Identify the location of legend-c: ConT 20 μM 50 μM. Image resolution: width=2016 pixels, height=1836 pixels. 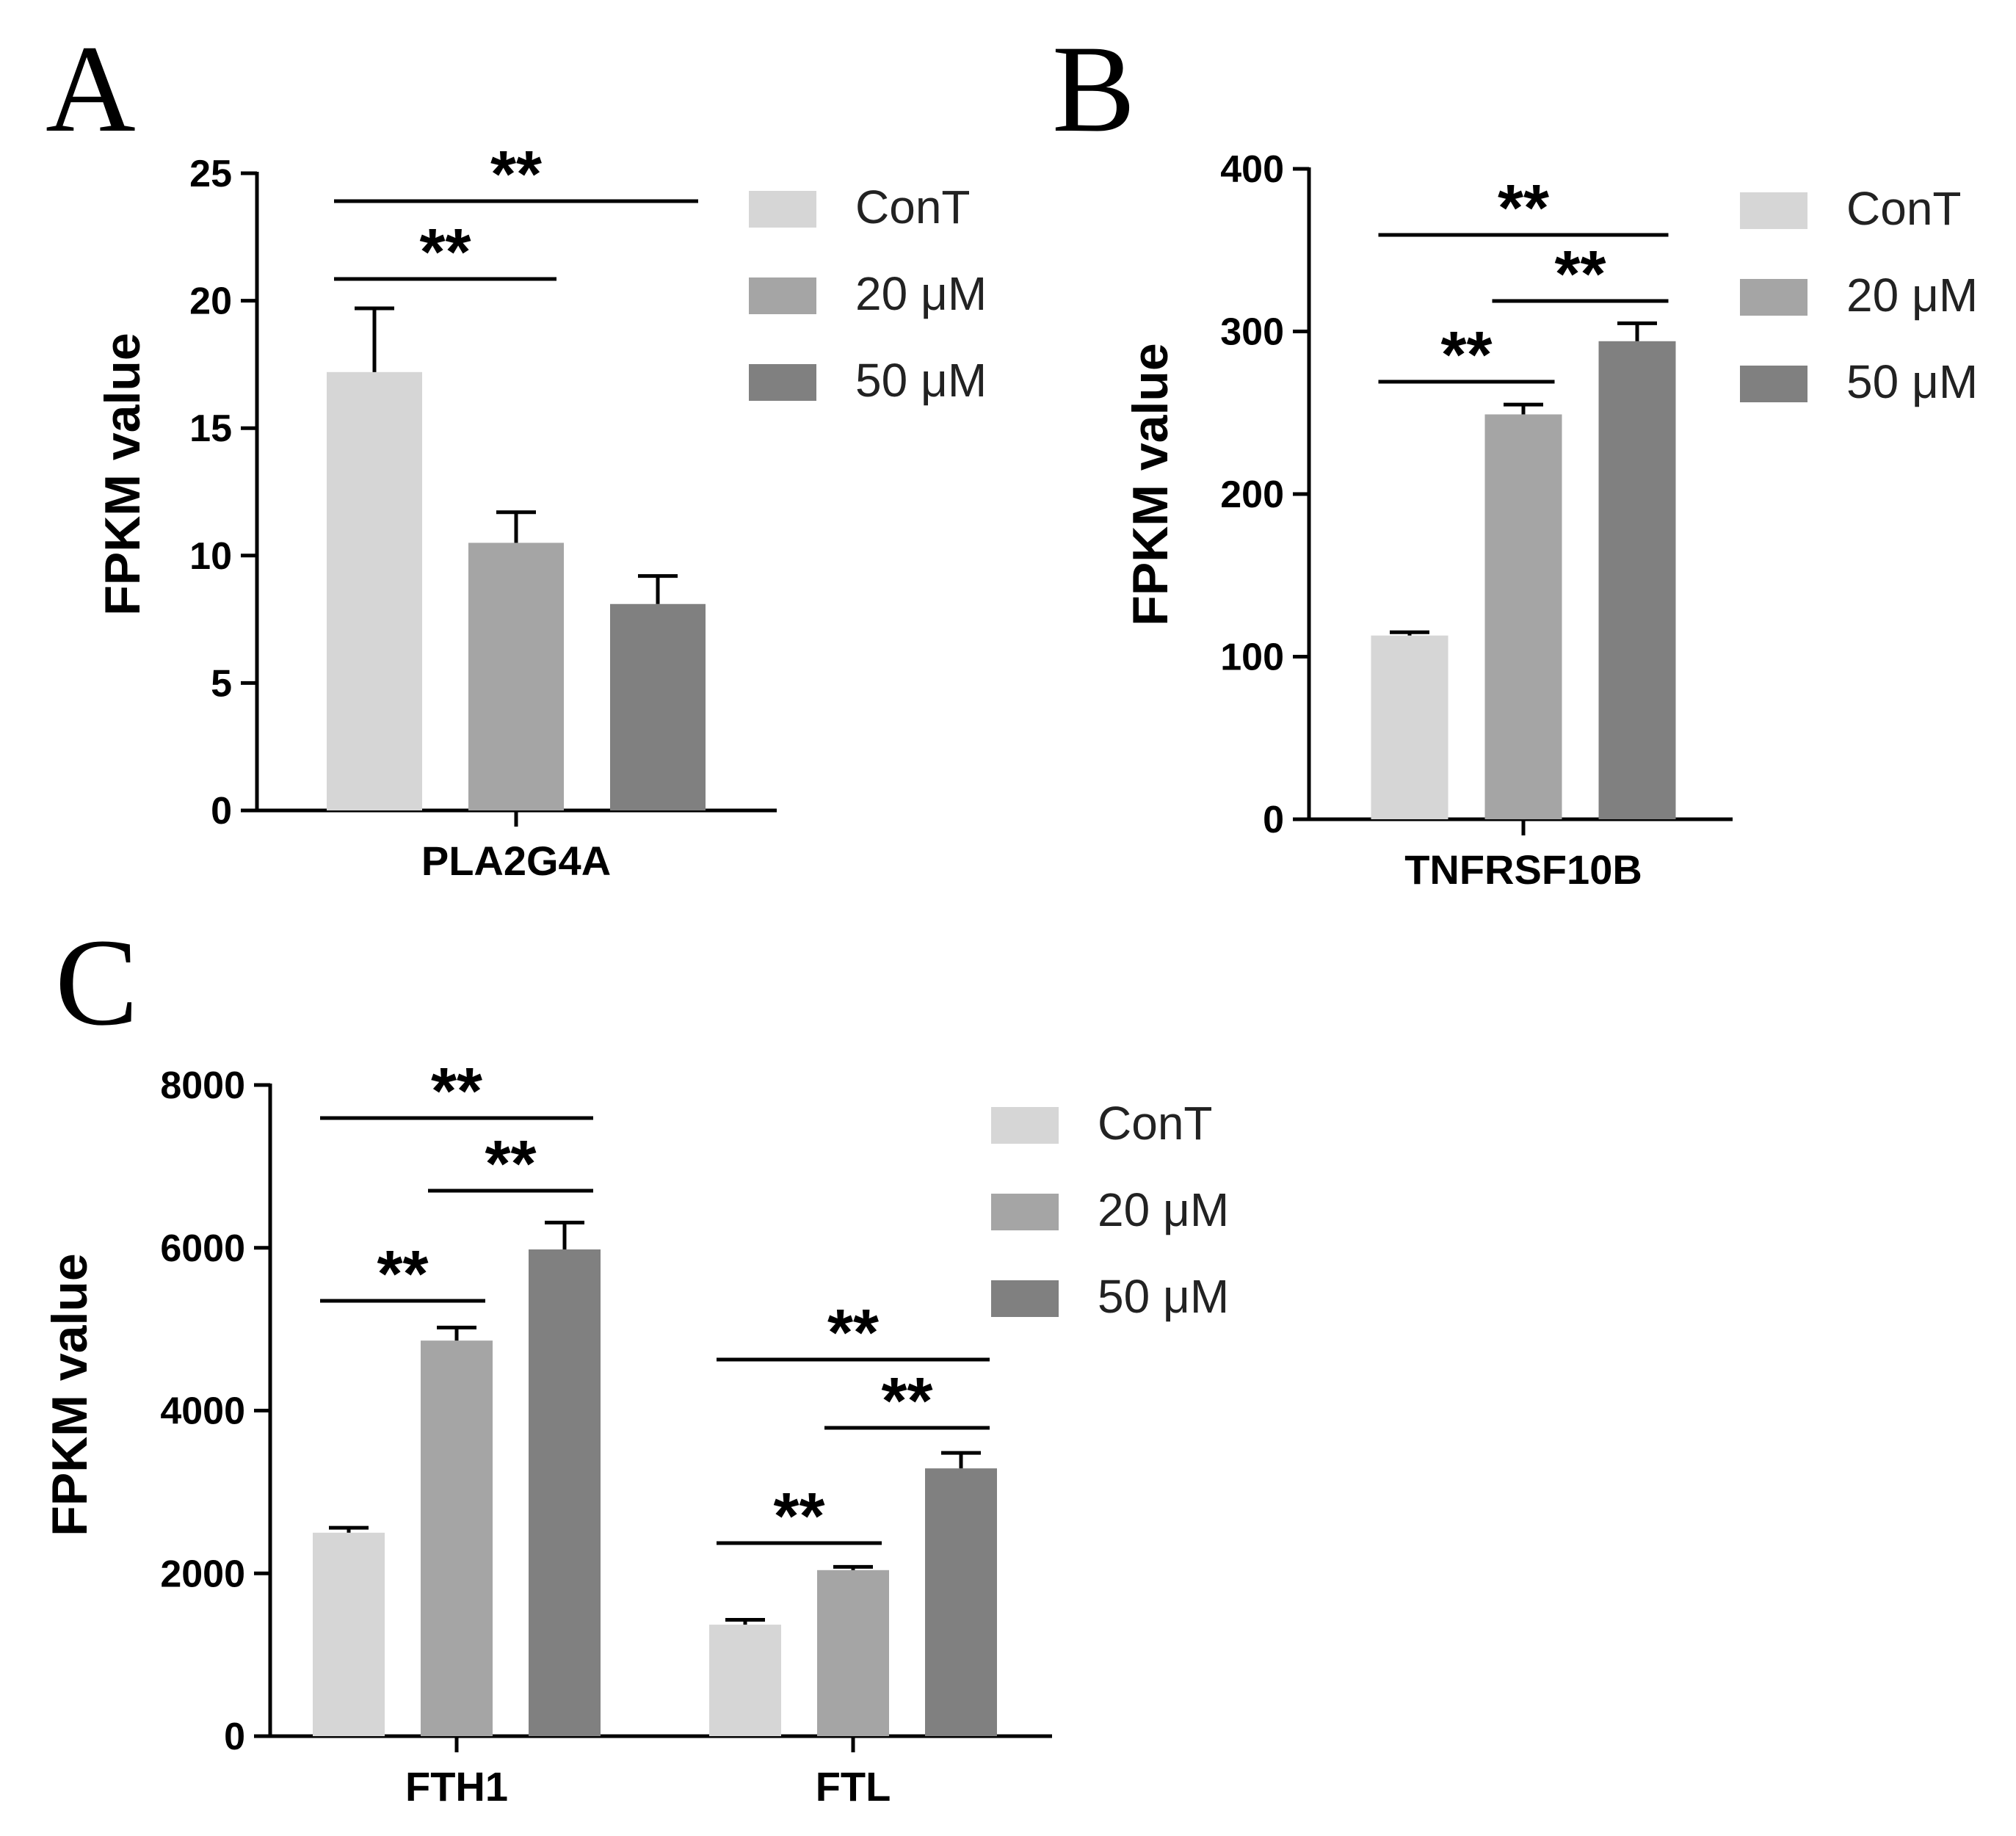
(1110, 1210).